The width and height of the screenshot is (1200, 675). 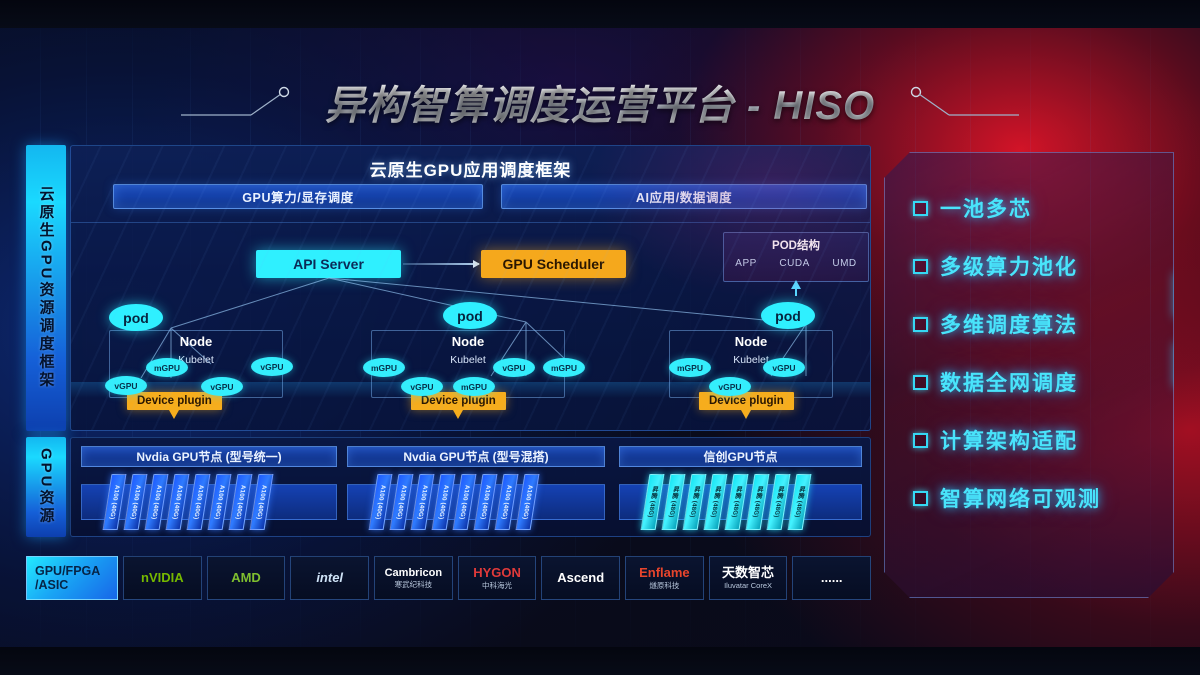 I want to click on pod-structure-items: APP CUDA UMD, so click(x=796, y=263).